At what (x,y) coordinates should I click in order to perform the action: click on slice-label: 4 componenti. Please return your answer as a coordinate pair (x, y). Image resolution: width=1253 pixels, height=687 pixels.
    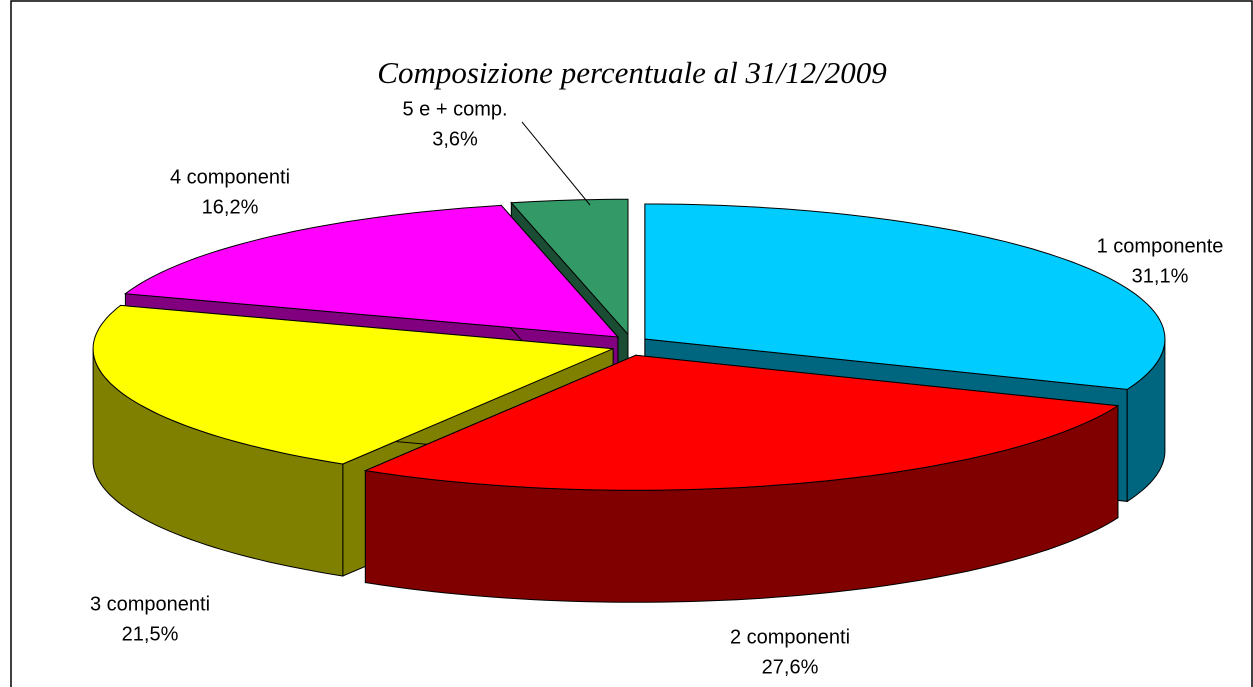
    Looking at the image, I should click on (230, 177).